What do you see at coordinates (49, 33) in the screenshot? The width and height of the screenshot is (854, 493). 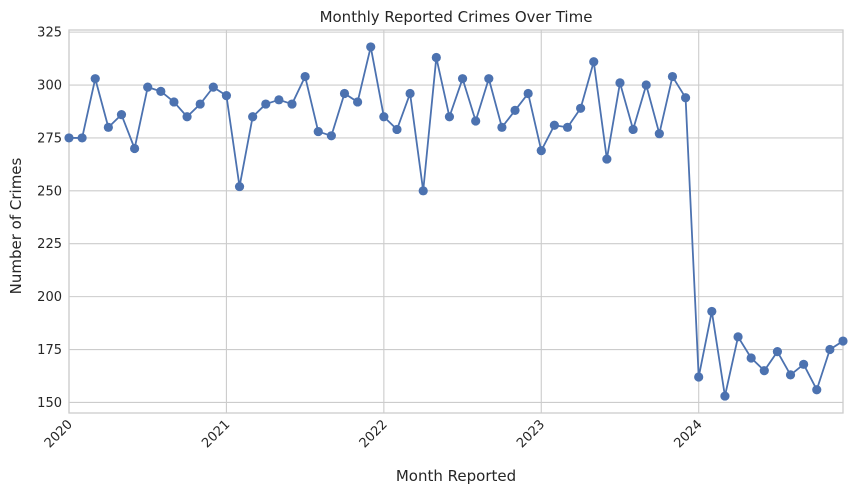 I see `y-tick-label: 325` at bounding box center [49, 33].